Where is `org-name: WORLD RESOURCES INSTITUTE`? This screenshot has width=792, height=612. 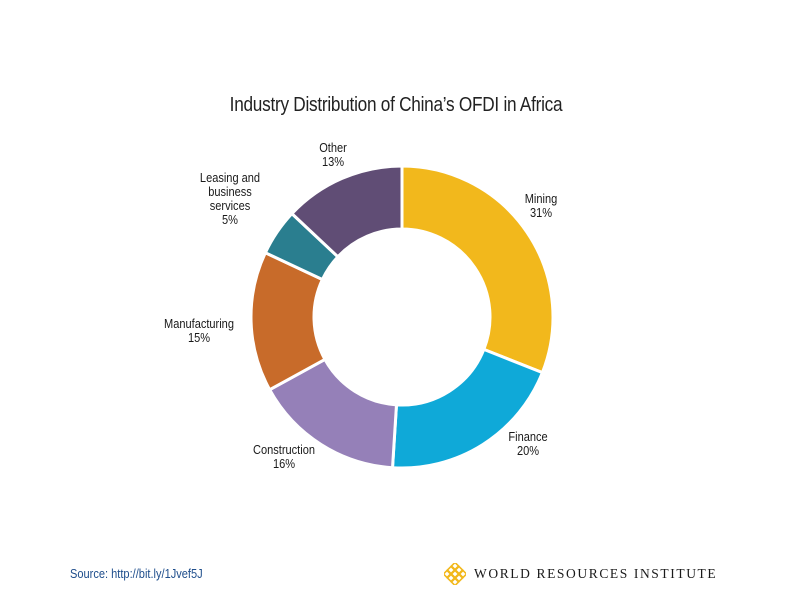
org-name: WORLD RESOURCES INSTITUTE is located at coordinates (596, 573).